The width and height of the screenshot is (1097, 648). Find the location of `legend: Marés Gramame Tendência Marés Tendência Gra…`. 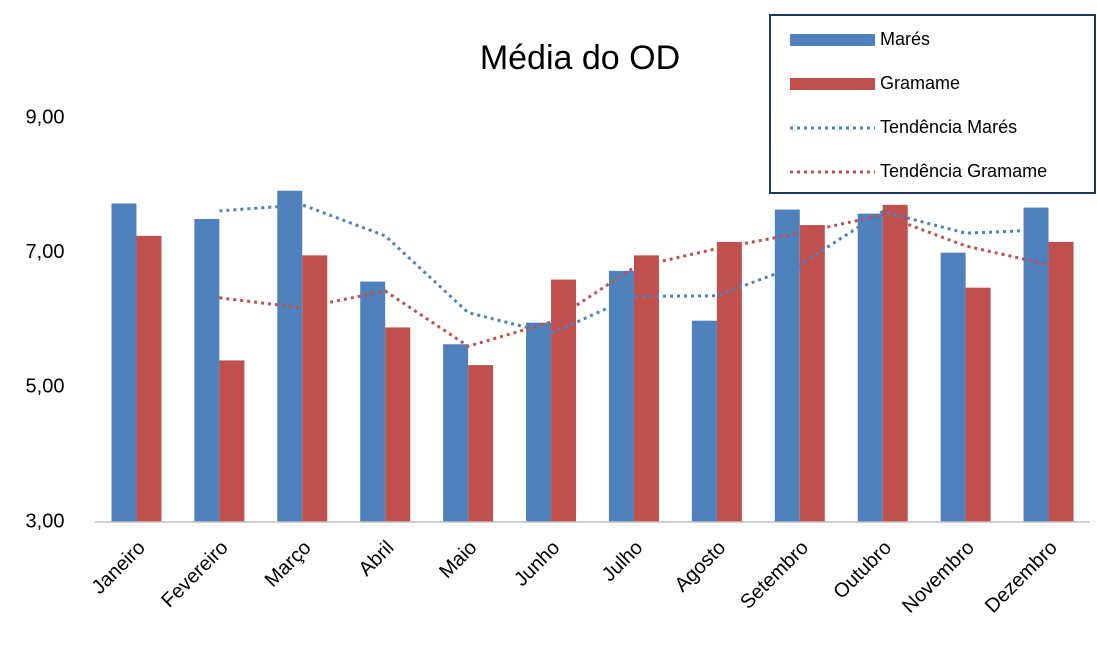

legend: Marés Gramame Tendência Marés Tendência Gra… is located at coordinates (932, 104).